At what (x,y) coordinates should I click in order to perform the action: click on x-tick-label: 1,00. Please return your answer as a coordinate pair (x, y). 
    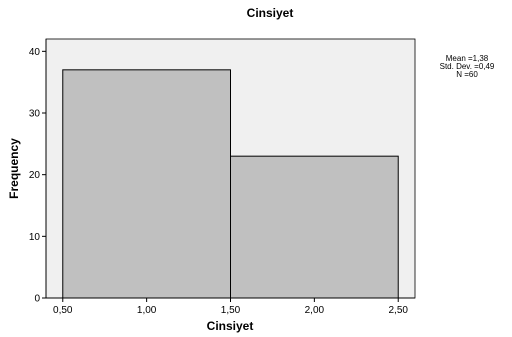
    Looking at the image, I should click on (147, 310).